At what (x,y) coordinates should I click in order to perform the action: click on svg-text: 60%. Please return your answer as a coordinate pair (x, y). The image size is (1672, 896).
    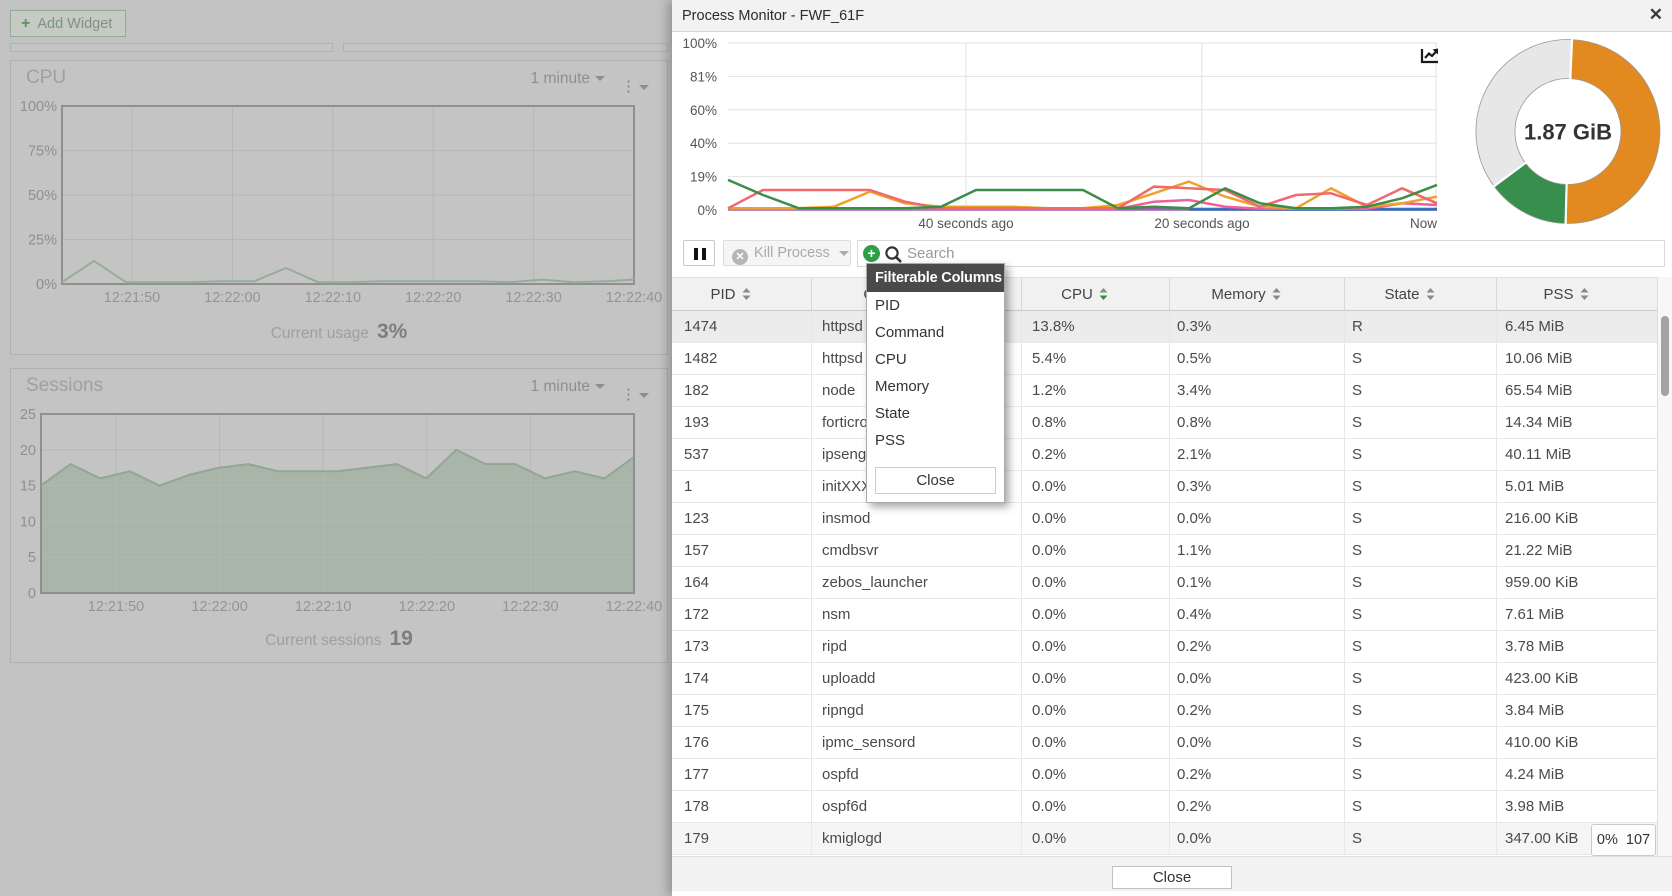
    Looking at the image, I should click on (703, 110).